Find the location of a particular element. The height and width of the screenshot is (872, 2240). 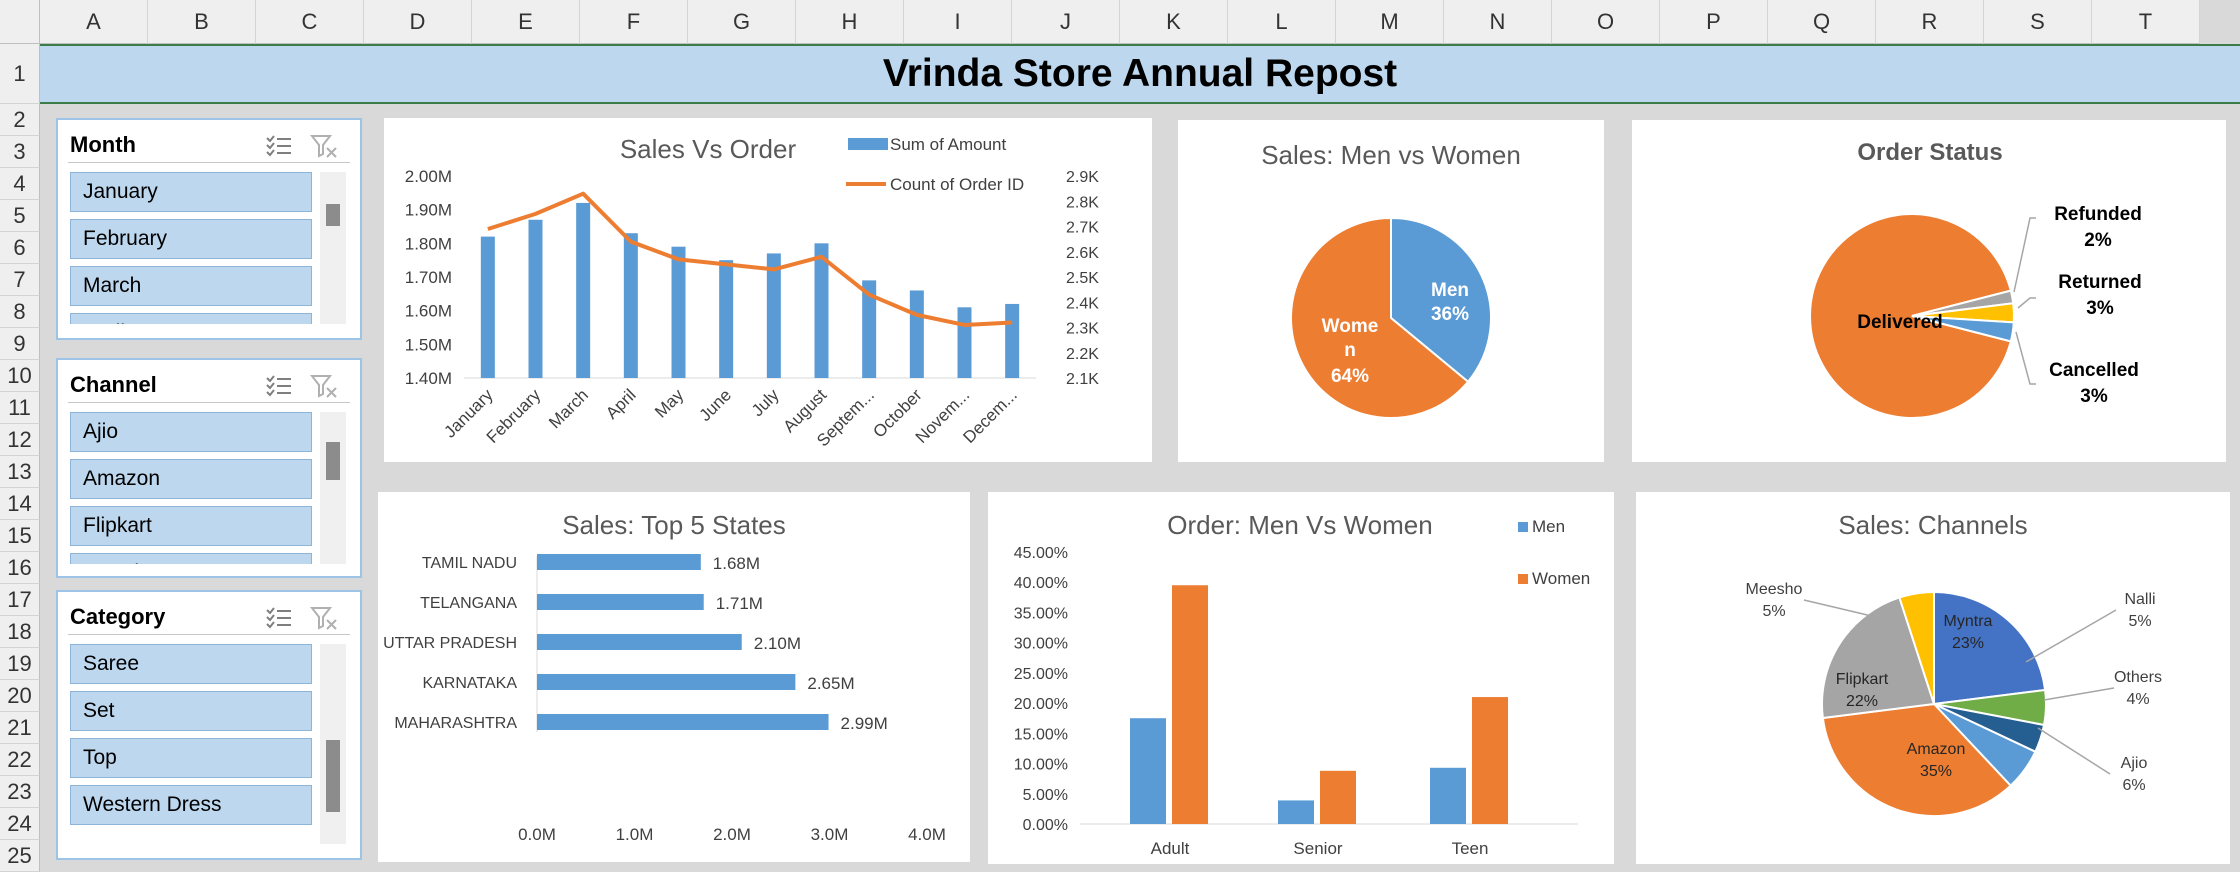

column-header-m: M is located at coordinates (1390, 22).